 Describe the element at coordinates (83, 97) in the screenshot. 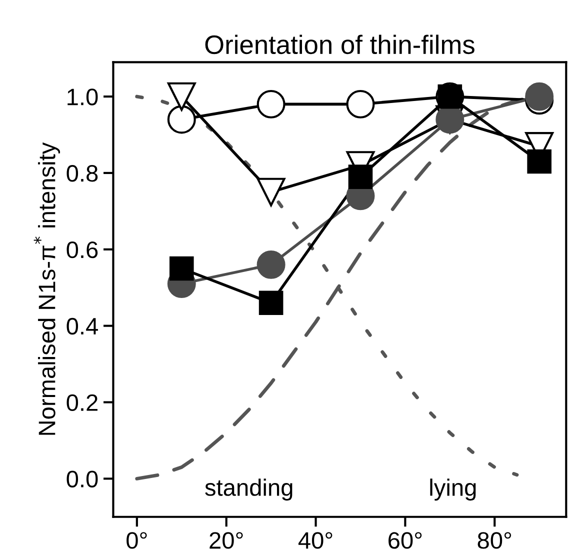

I see `y-tick-label: 1.0` at that location.